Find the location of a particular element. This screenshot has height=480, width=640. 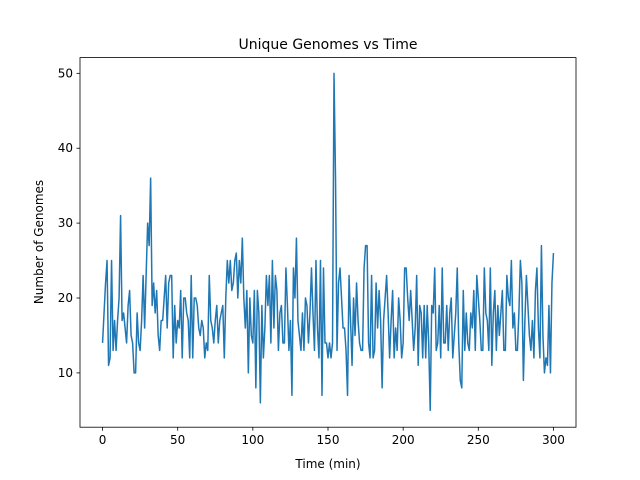

x-tick-label: 0 is located at coordinates (103, 440).